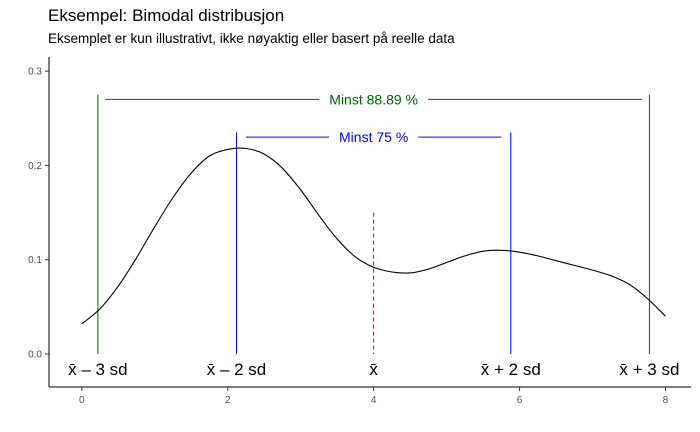  What do you see at coordinates (374, 118) in the screenshot?
I see `annotations: Minst 88.89 % Minst 75 %` at bounding box center [374, 118].